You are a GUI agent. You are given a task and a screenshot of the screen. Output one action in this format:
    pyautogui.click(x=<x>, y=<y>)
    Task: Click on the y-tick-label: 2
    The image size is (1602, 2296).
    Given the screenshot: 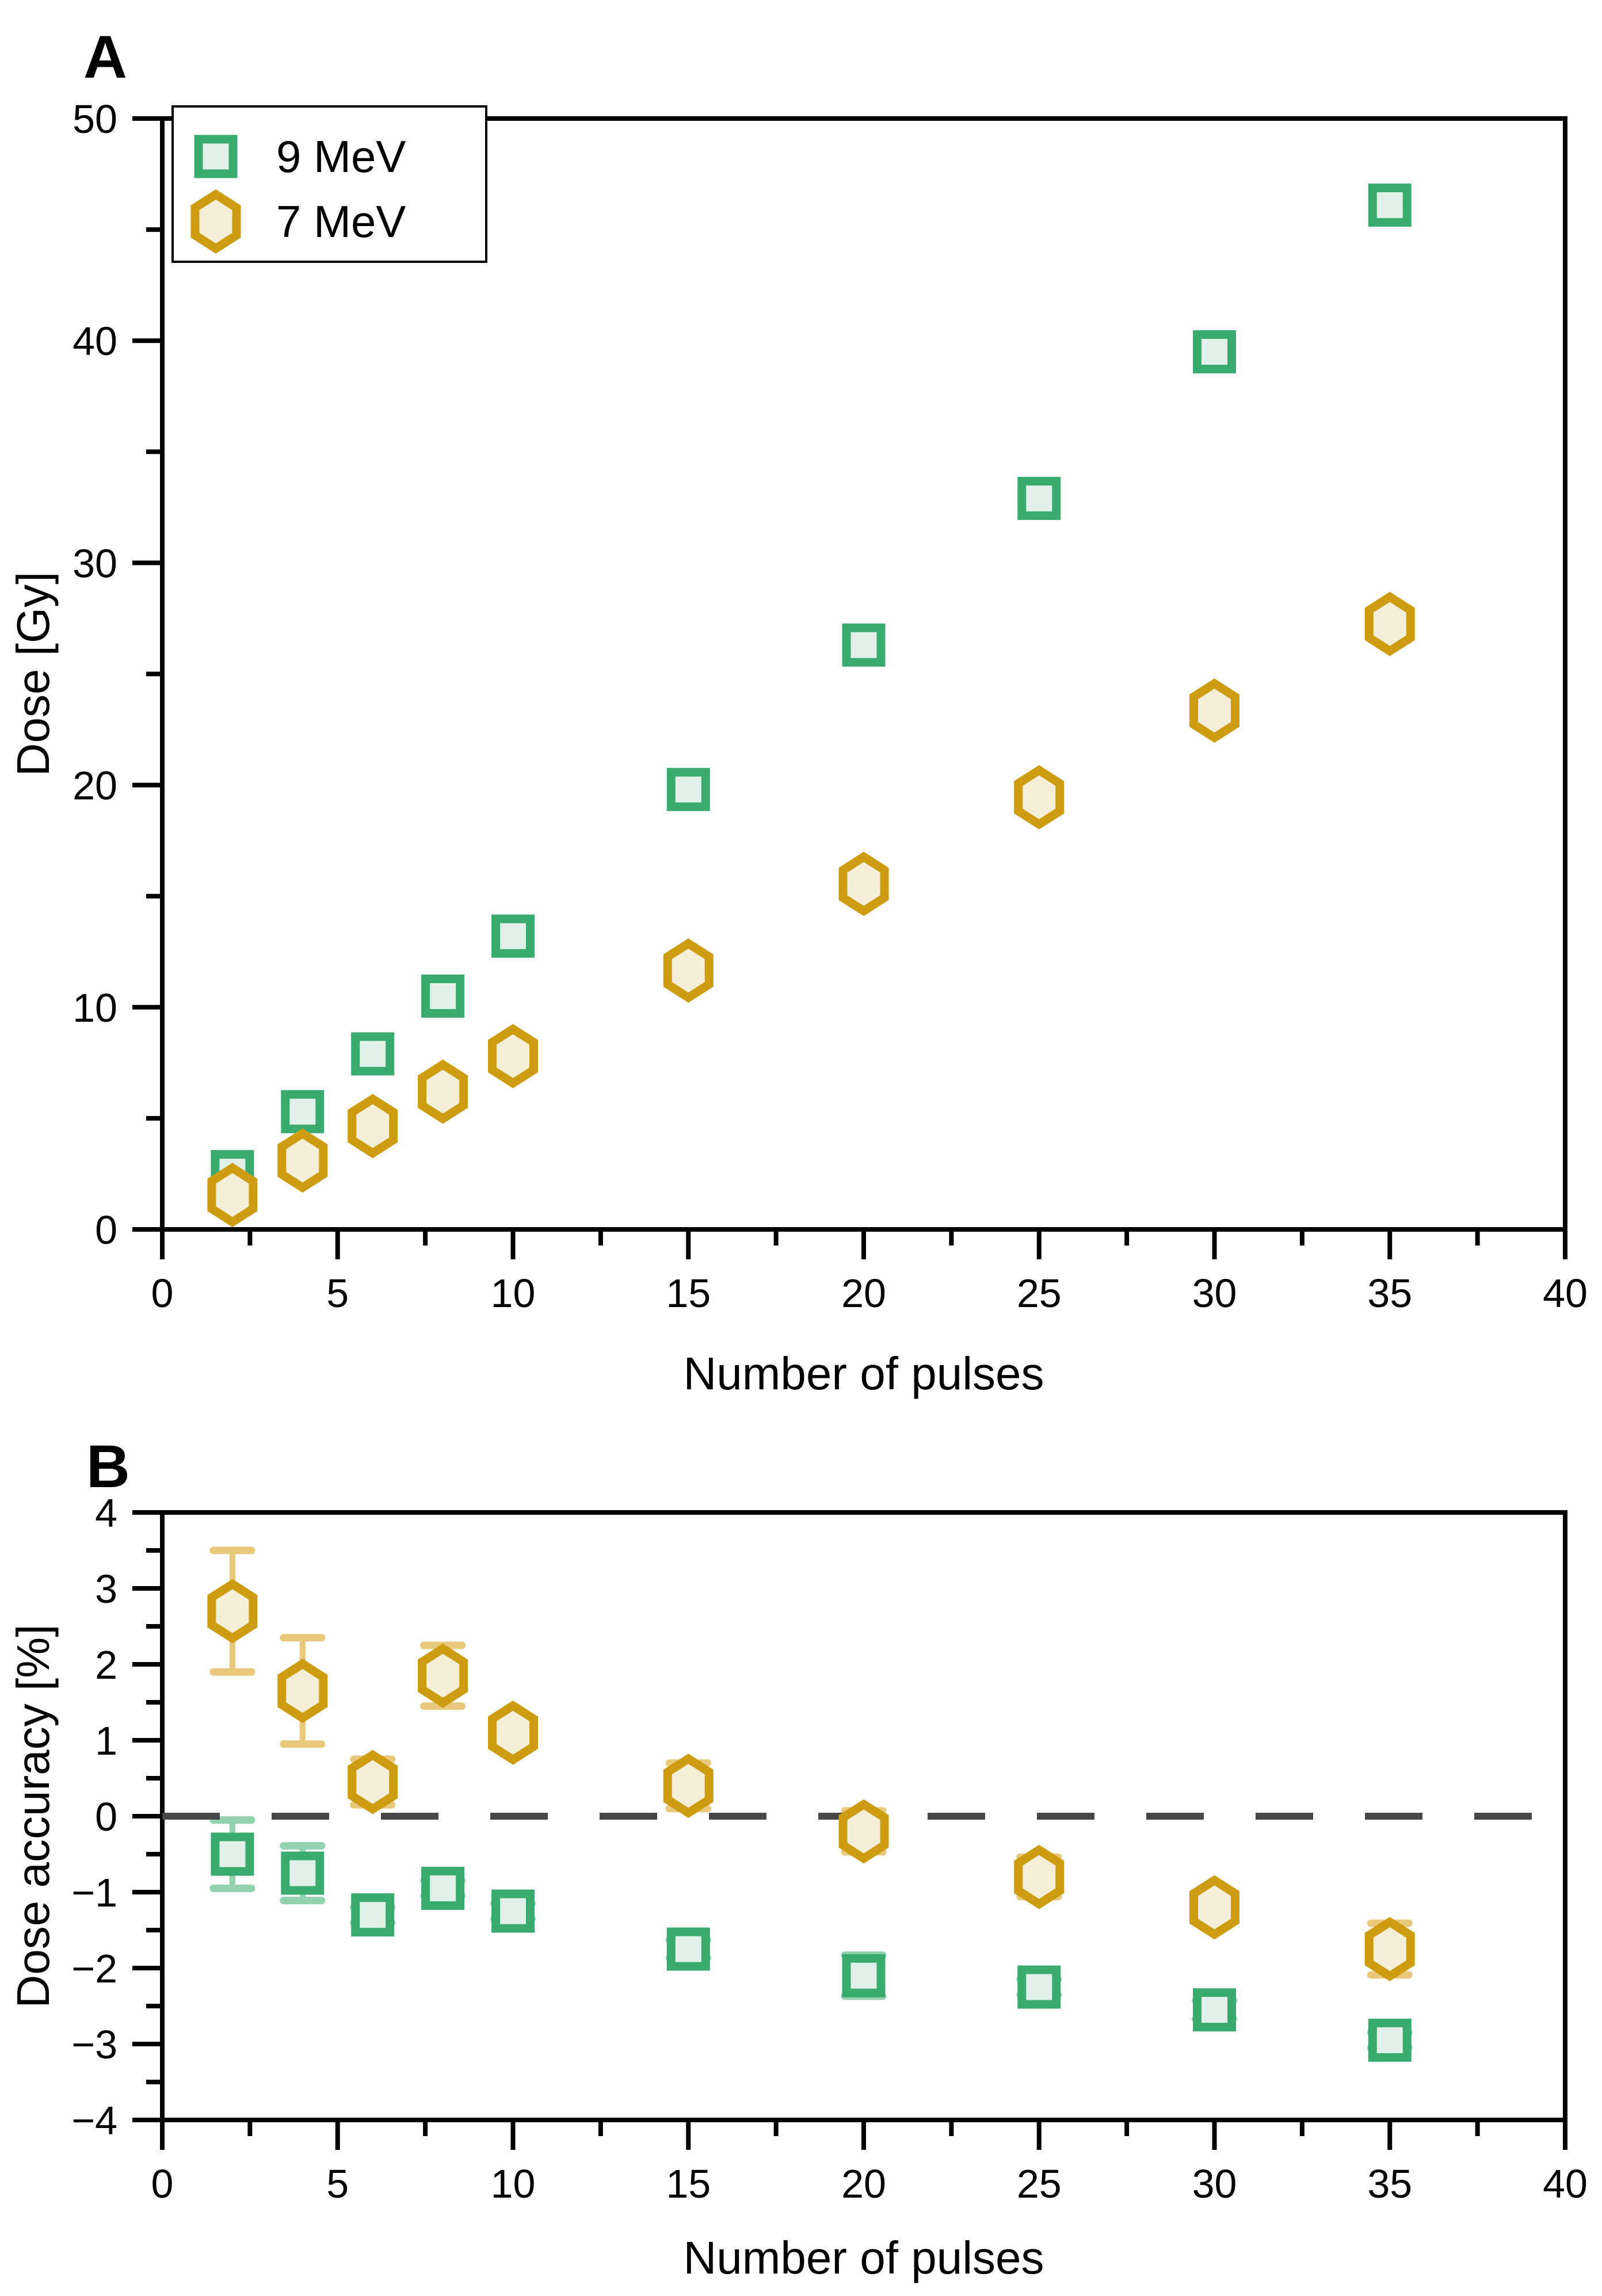 What is the action you would take?
    pyautogui.click(x=106, y=1664)
    